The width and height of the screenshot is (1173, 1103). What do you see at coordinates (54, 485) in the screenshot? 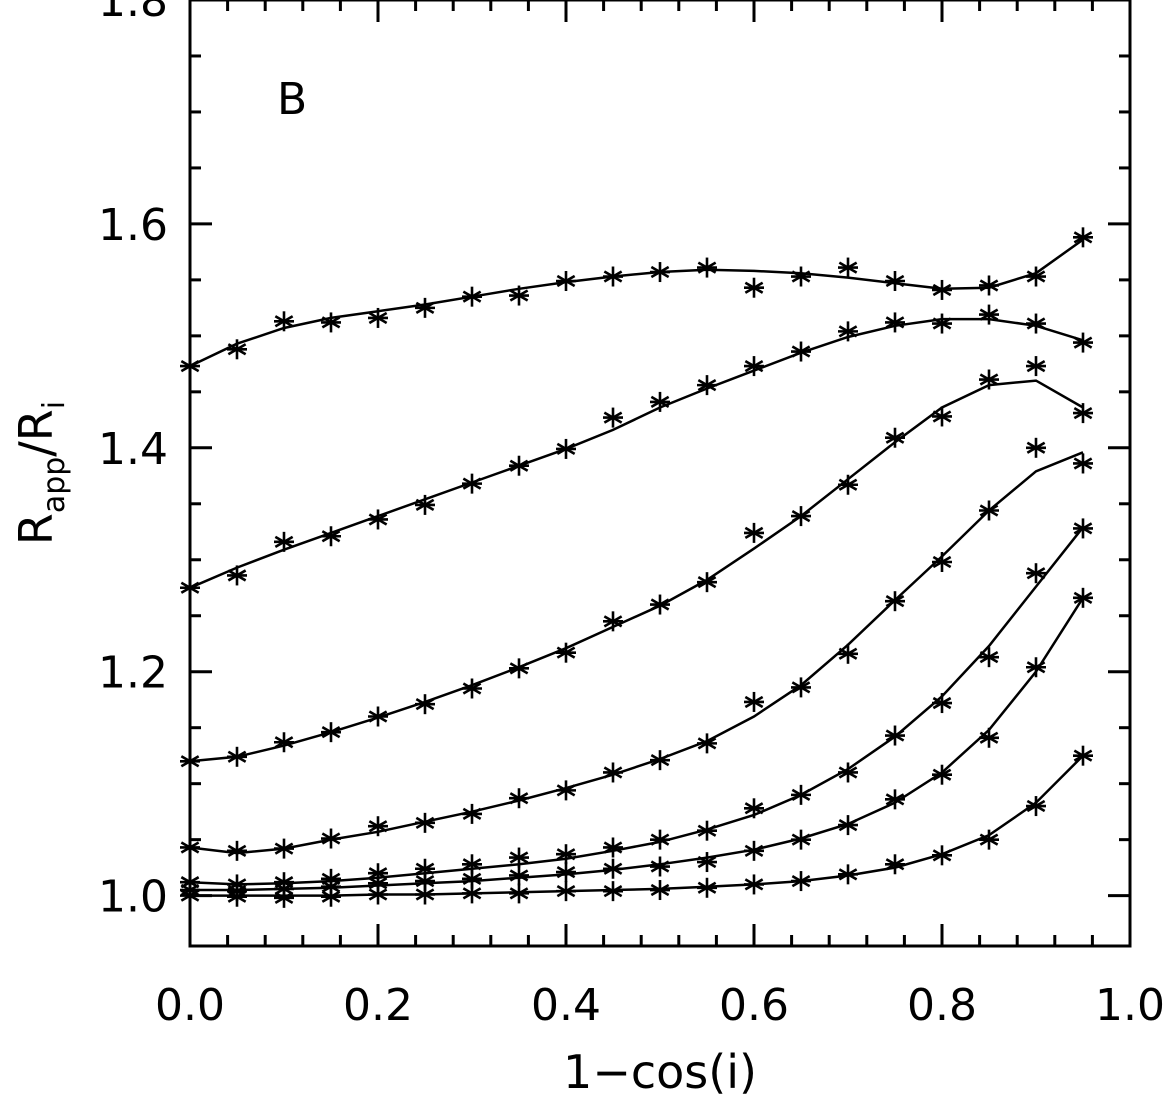
I see `y-label-sub-app: app` at bounding box center [54, 485].